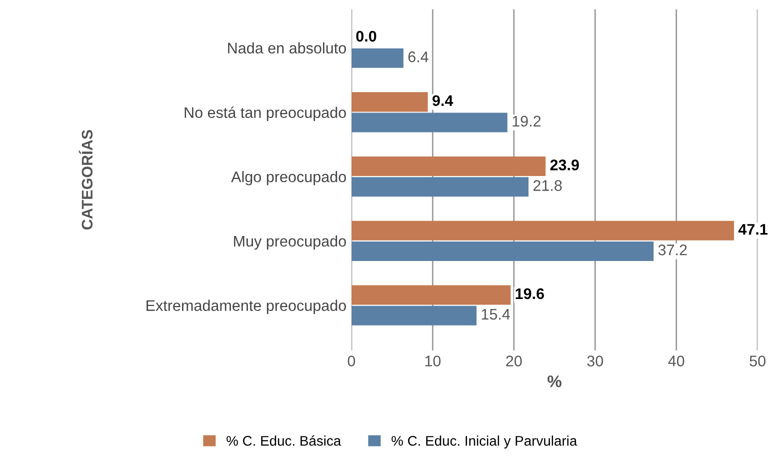  Describe the element at coordinates (547, 185) in the screenshot. I see `data-label: 21.8` at that location.